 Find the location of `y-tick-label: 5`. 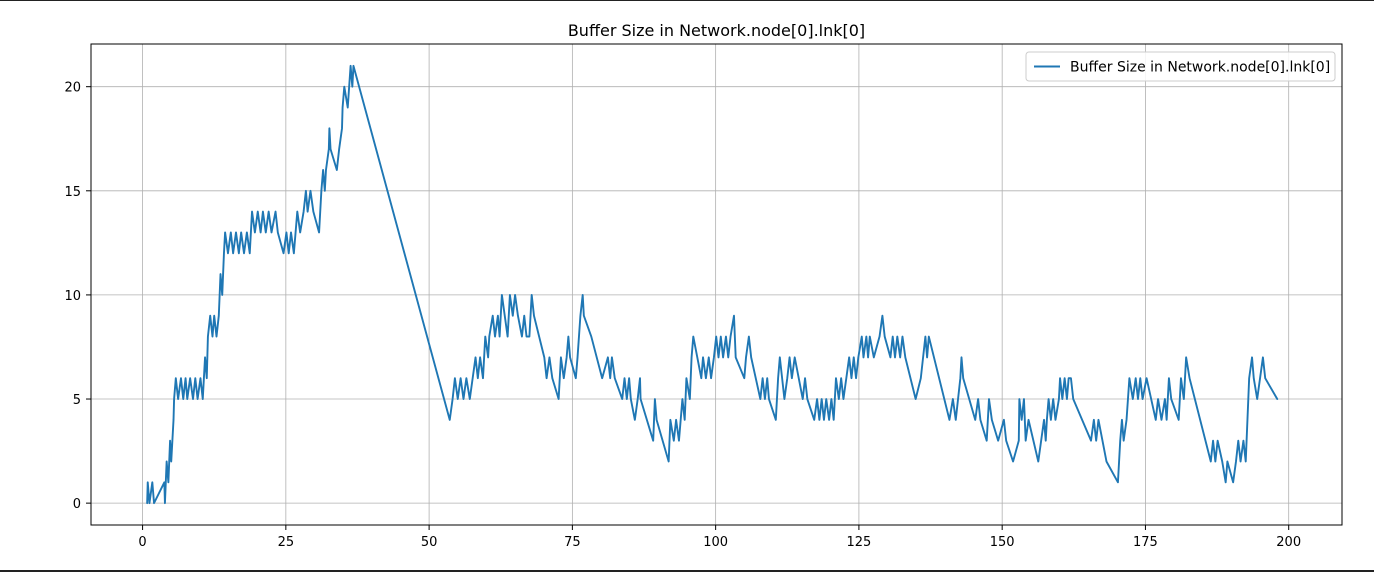

y-tick-label: 5 is located at coordinates (77, 400).